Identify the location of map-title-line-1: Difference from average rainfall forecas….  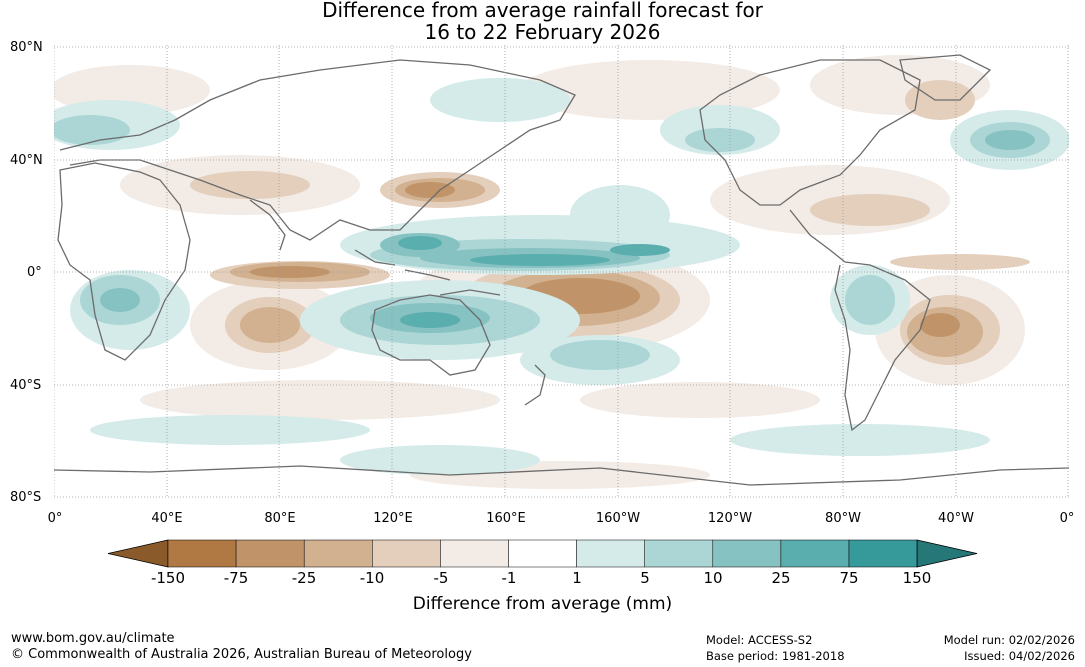
(542, 11).